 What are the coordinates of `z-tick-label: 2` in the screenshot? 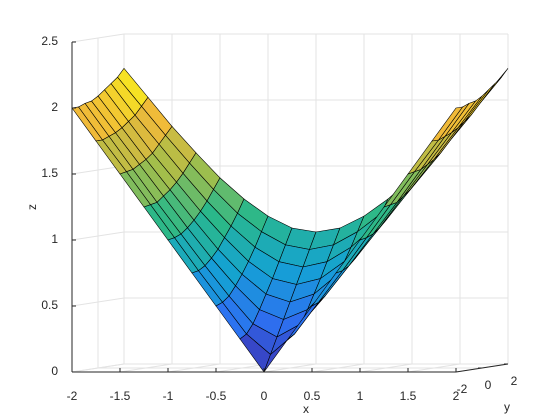 It's located at (54, 107).